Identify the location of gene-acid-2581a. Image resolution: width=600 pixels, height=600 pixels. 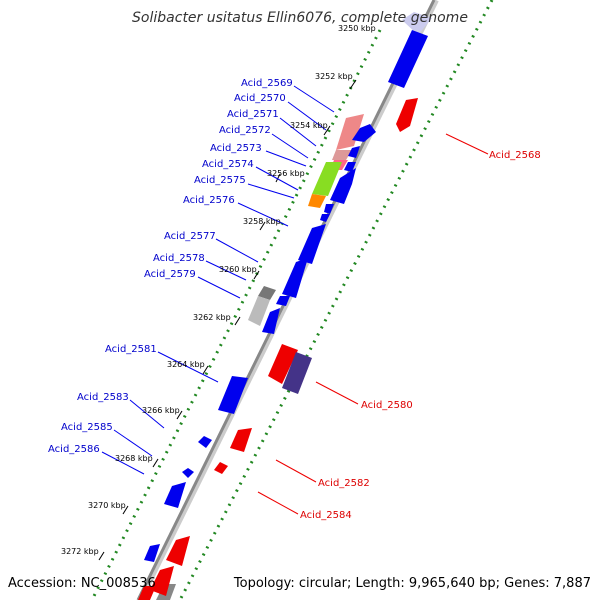
(295, 278).